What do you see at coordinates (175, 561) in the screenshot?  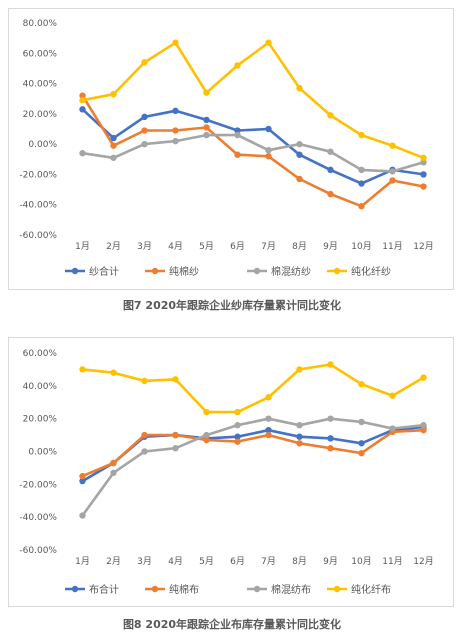 I see `x-tick-label: 4月` at bounding box center [175, 561].